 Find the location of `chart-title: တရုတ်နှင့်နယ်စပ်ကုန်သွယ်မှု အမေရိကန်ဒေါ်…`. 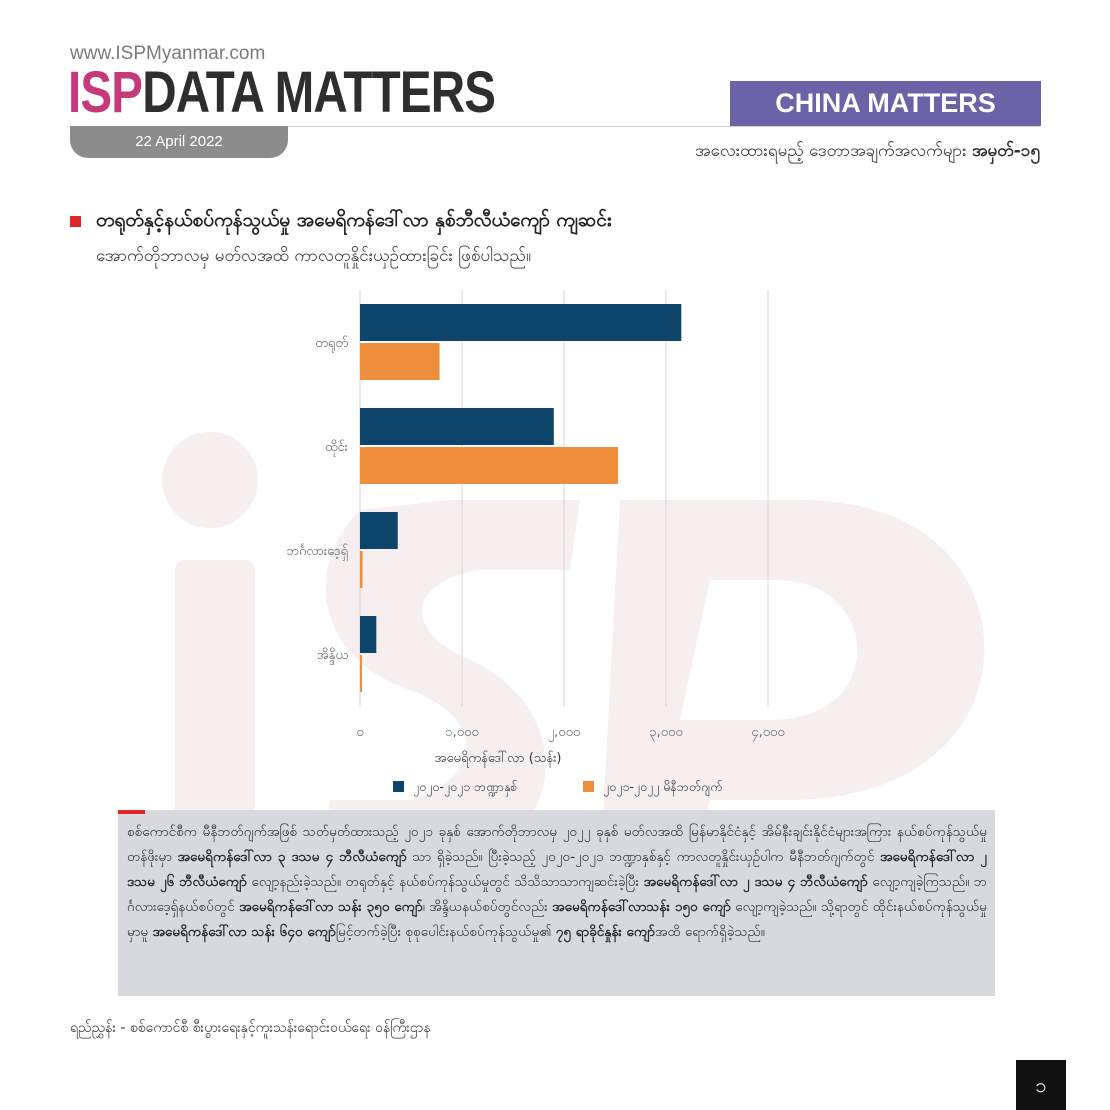

chart-title: တရုတ်နှင့်နယ်စပ်ကုန်သွယ်မှု အမေရိကန်ဒေါ်… is located at coordinates (354, 220).